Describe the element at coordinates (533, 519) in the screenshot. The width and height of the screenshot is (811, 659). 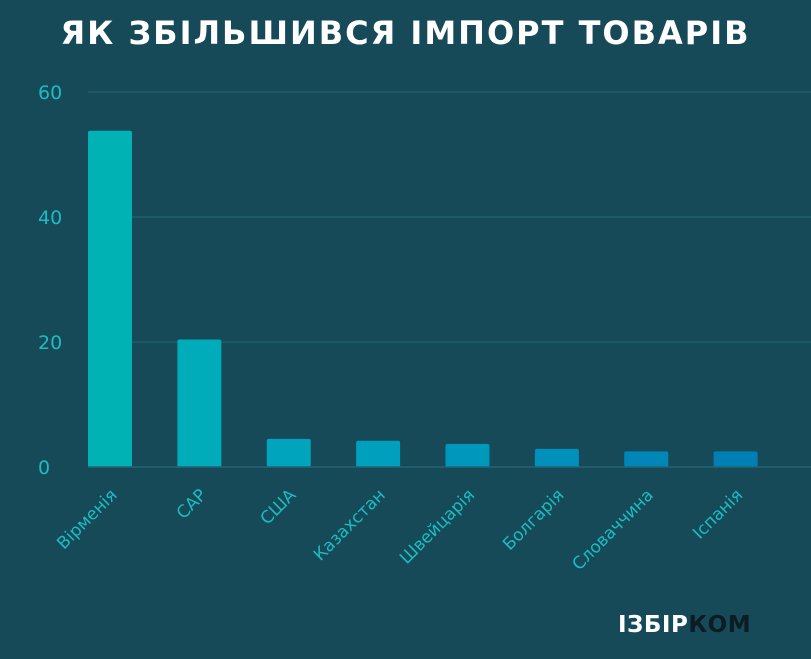
I see `x-tick-label: Болгарія` at that location.